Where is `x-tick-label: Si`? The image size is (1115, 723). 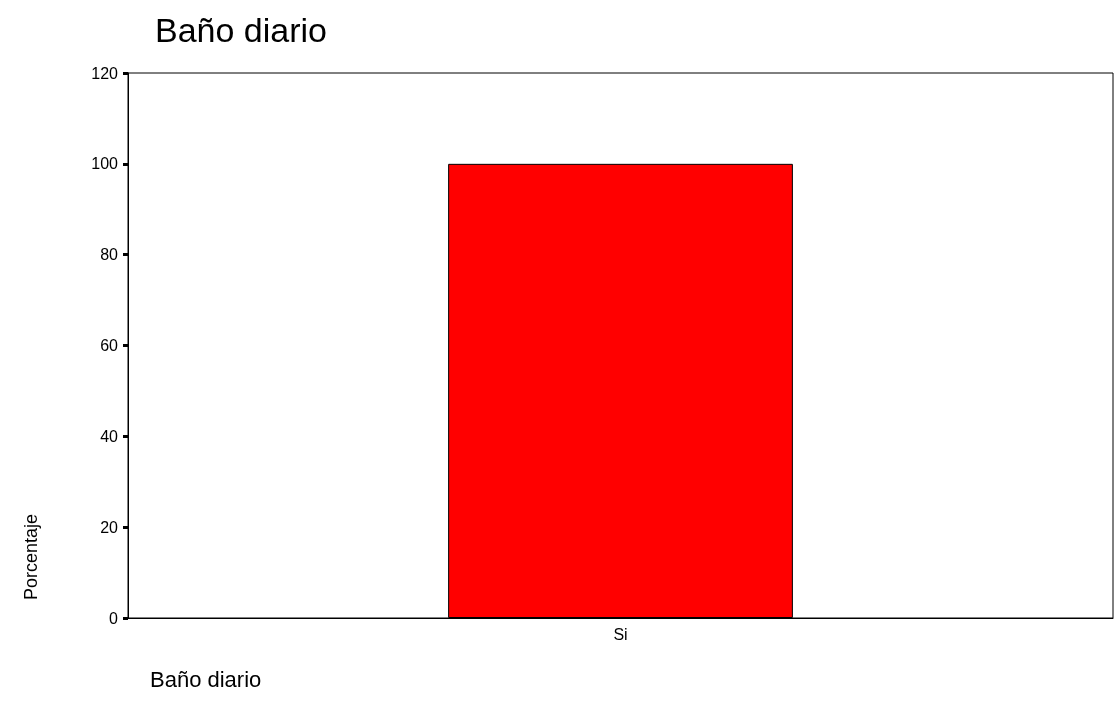 x-tick-label: Si is located at coordinates (620, 634).